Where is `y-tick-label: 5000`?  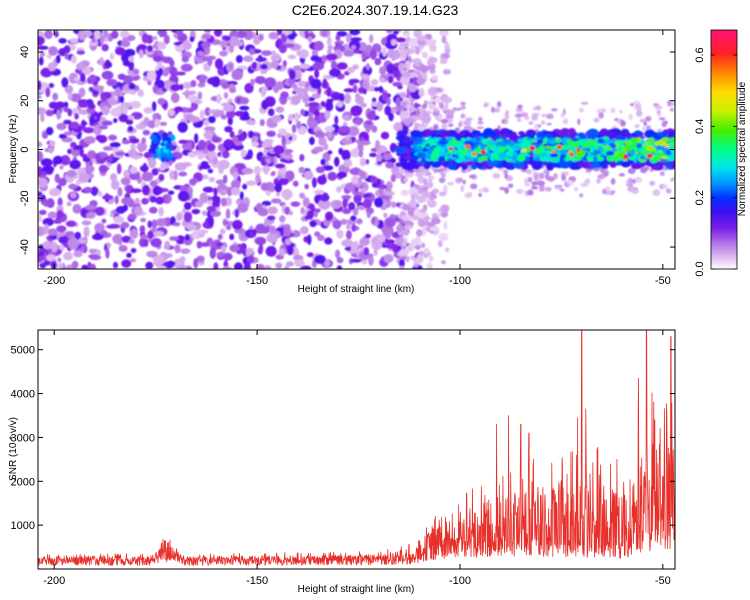
y-tick-label: 5000 is located at coordinates (23, 351).